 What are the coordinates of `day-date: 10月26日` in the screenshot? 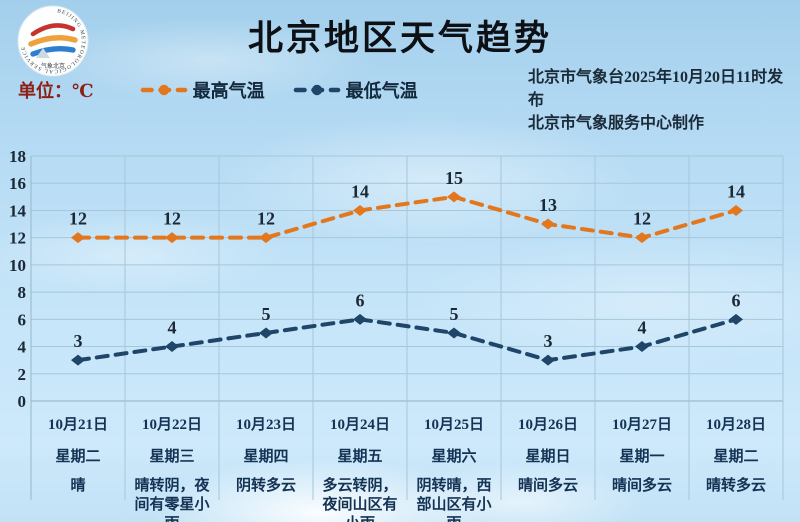 It's located at (547, 425).